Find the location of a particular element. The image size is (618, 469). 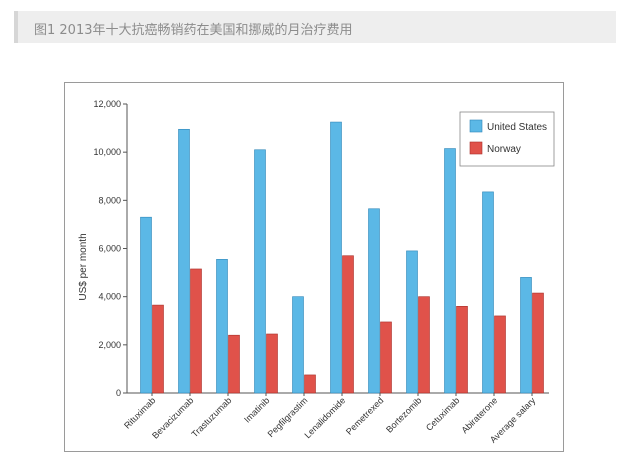

bar-united-states-lenalidomide is located at coordinates (336, 257).